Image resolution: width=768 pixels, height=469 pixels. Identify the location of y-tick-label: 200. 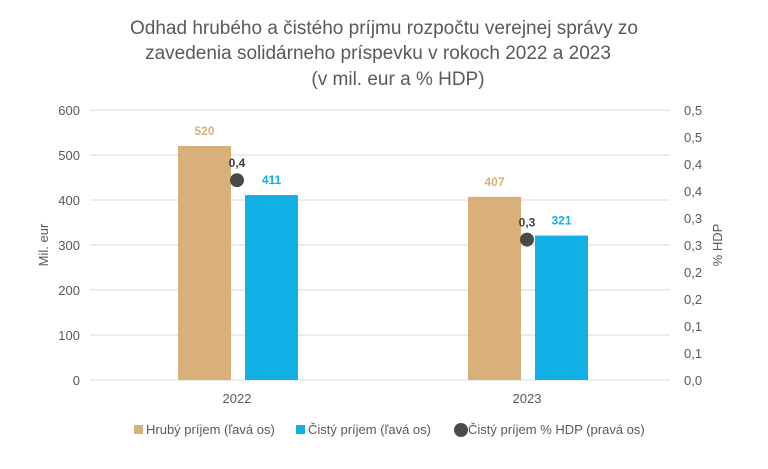
(69, 290).